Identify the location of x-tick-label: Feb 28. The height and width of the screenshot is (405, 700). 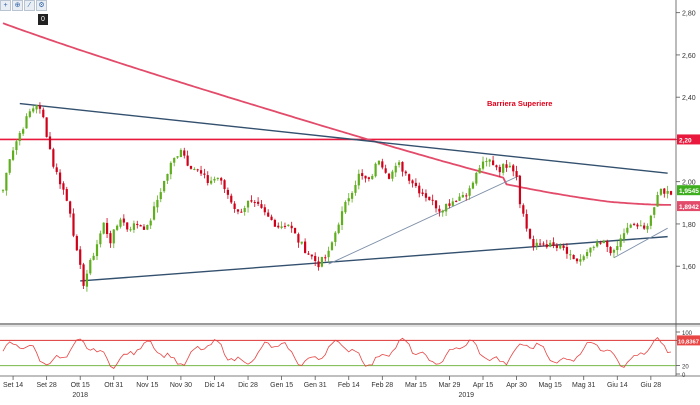
(382, 385).